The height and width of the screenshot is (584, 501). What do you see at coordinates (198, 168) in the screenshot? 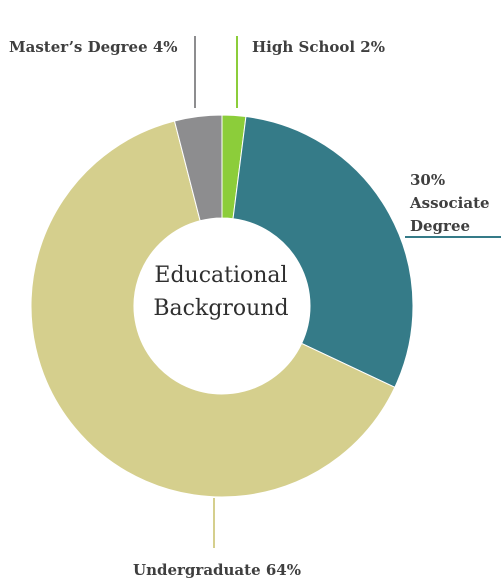
I see `donut-slice-master-s-degree` at bounding box center [198, 168].